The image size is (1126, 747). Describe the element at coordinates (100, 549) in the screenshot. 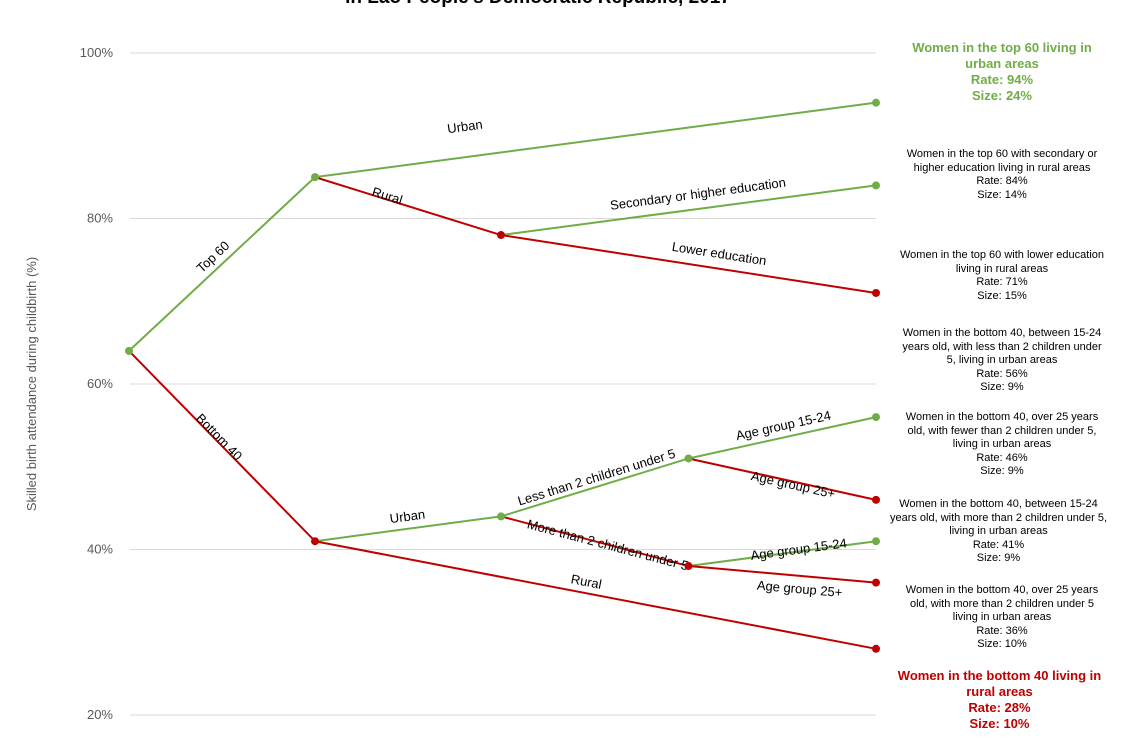

I see `y-tick-label: 40%` at that location.